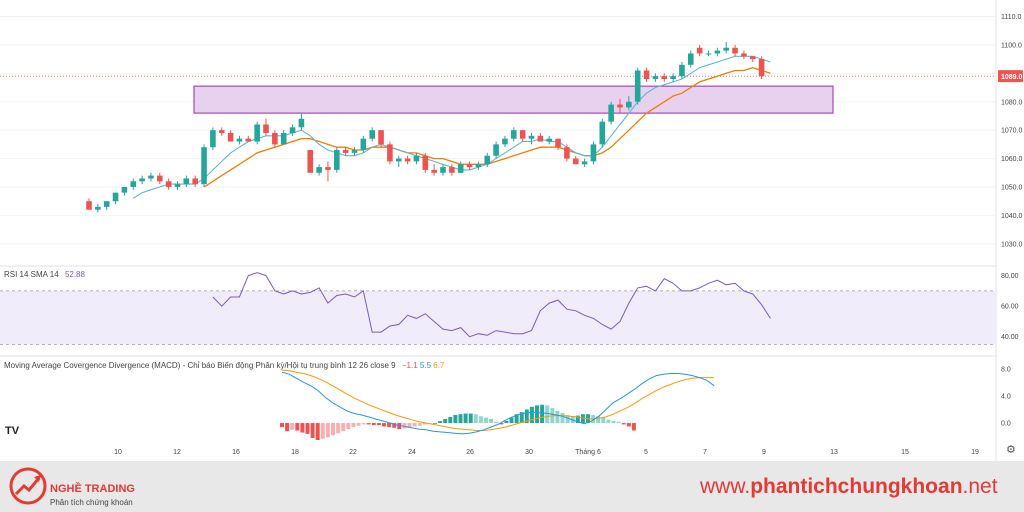 The height and width of the screenshot is (512, 1024). I want to click on time-tick-label: 30, so click(529, 452).